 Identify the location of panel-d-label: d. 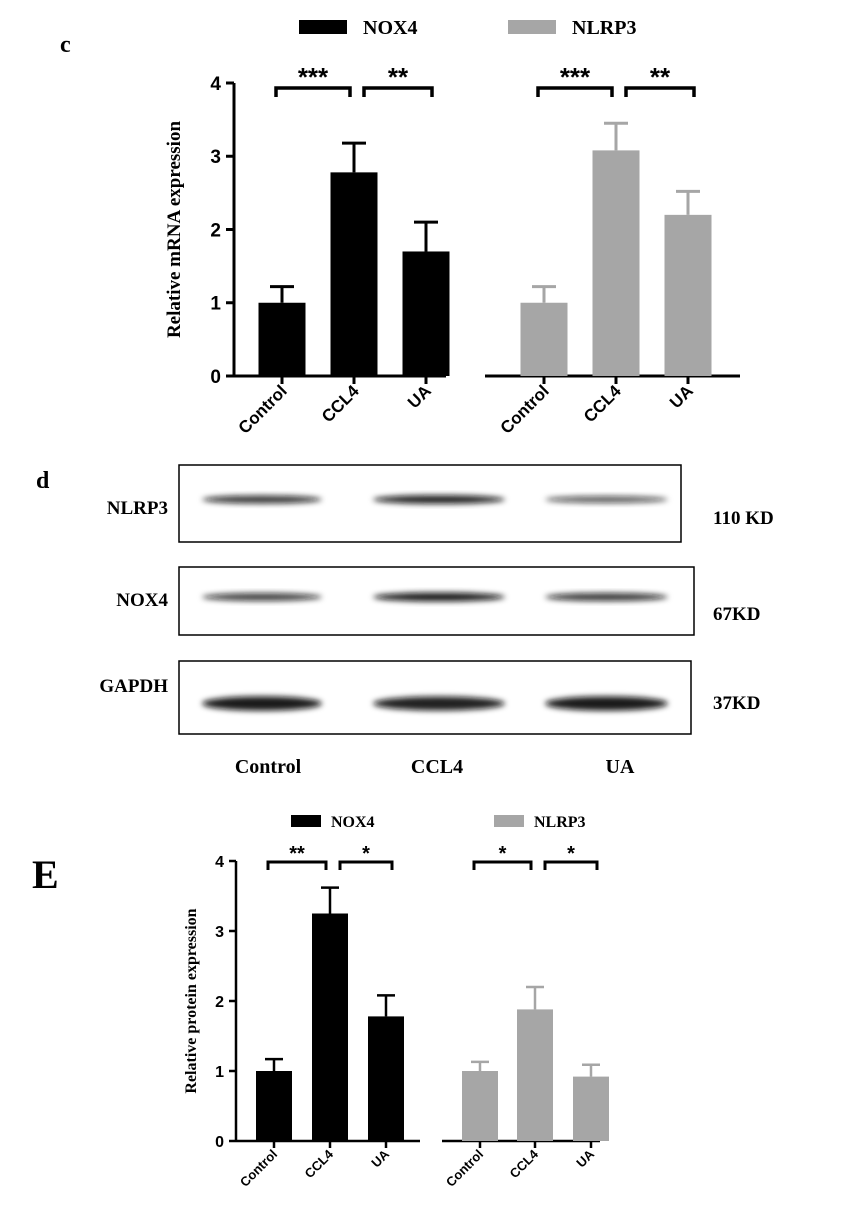
(43, 481).